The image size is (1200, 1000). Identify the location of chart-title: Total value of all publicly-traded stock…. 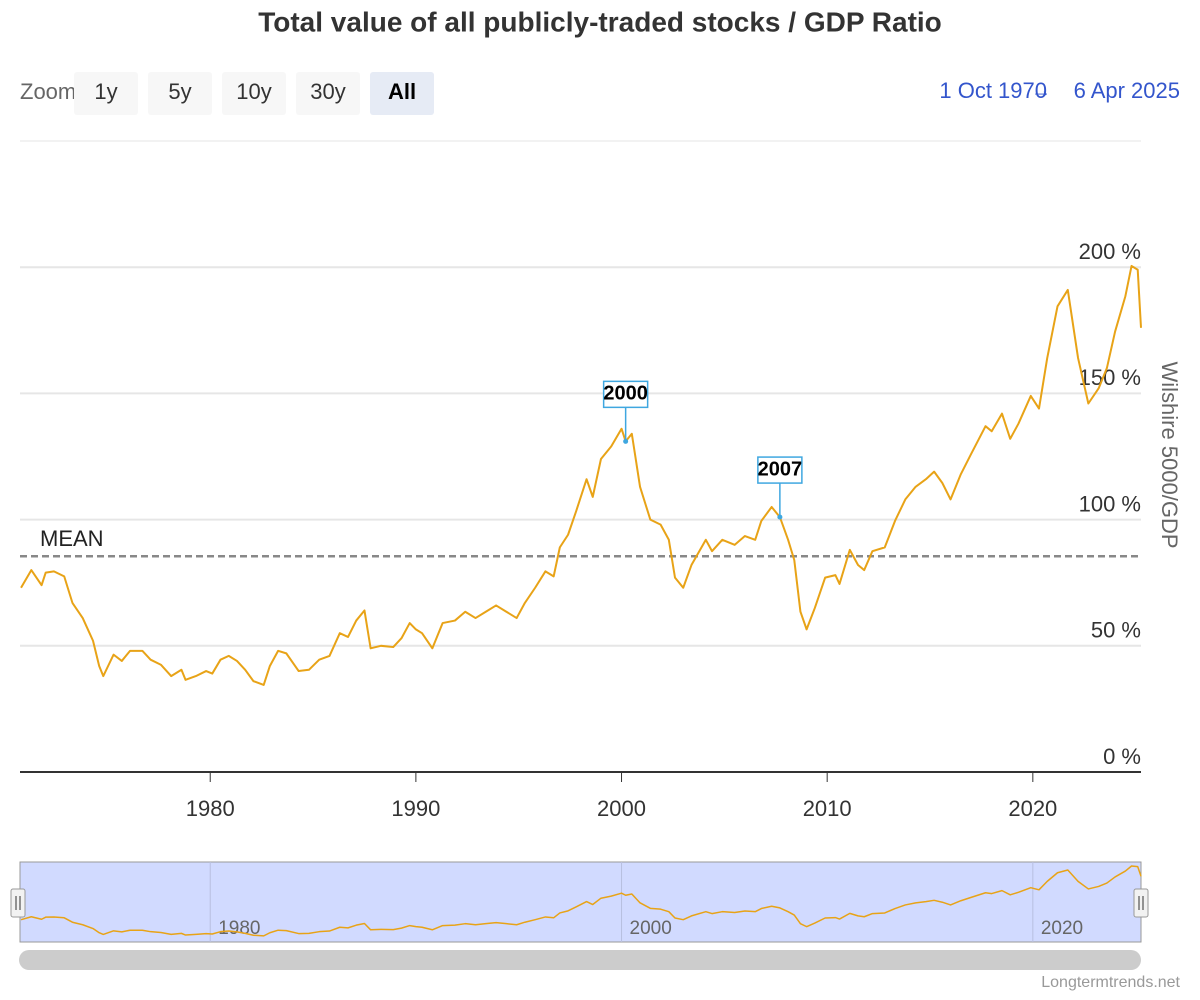
(600, 21).